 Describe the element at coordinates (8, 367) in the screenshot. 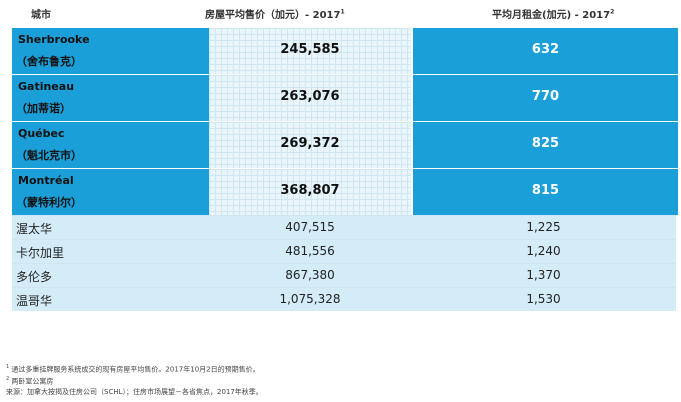

I see `footnote-1-mark: 1` at that location.